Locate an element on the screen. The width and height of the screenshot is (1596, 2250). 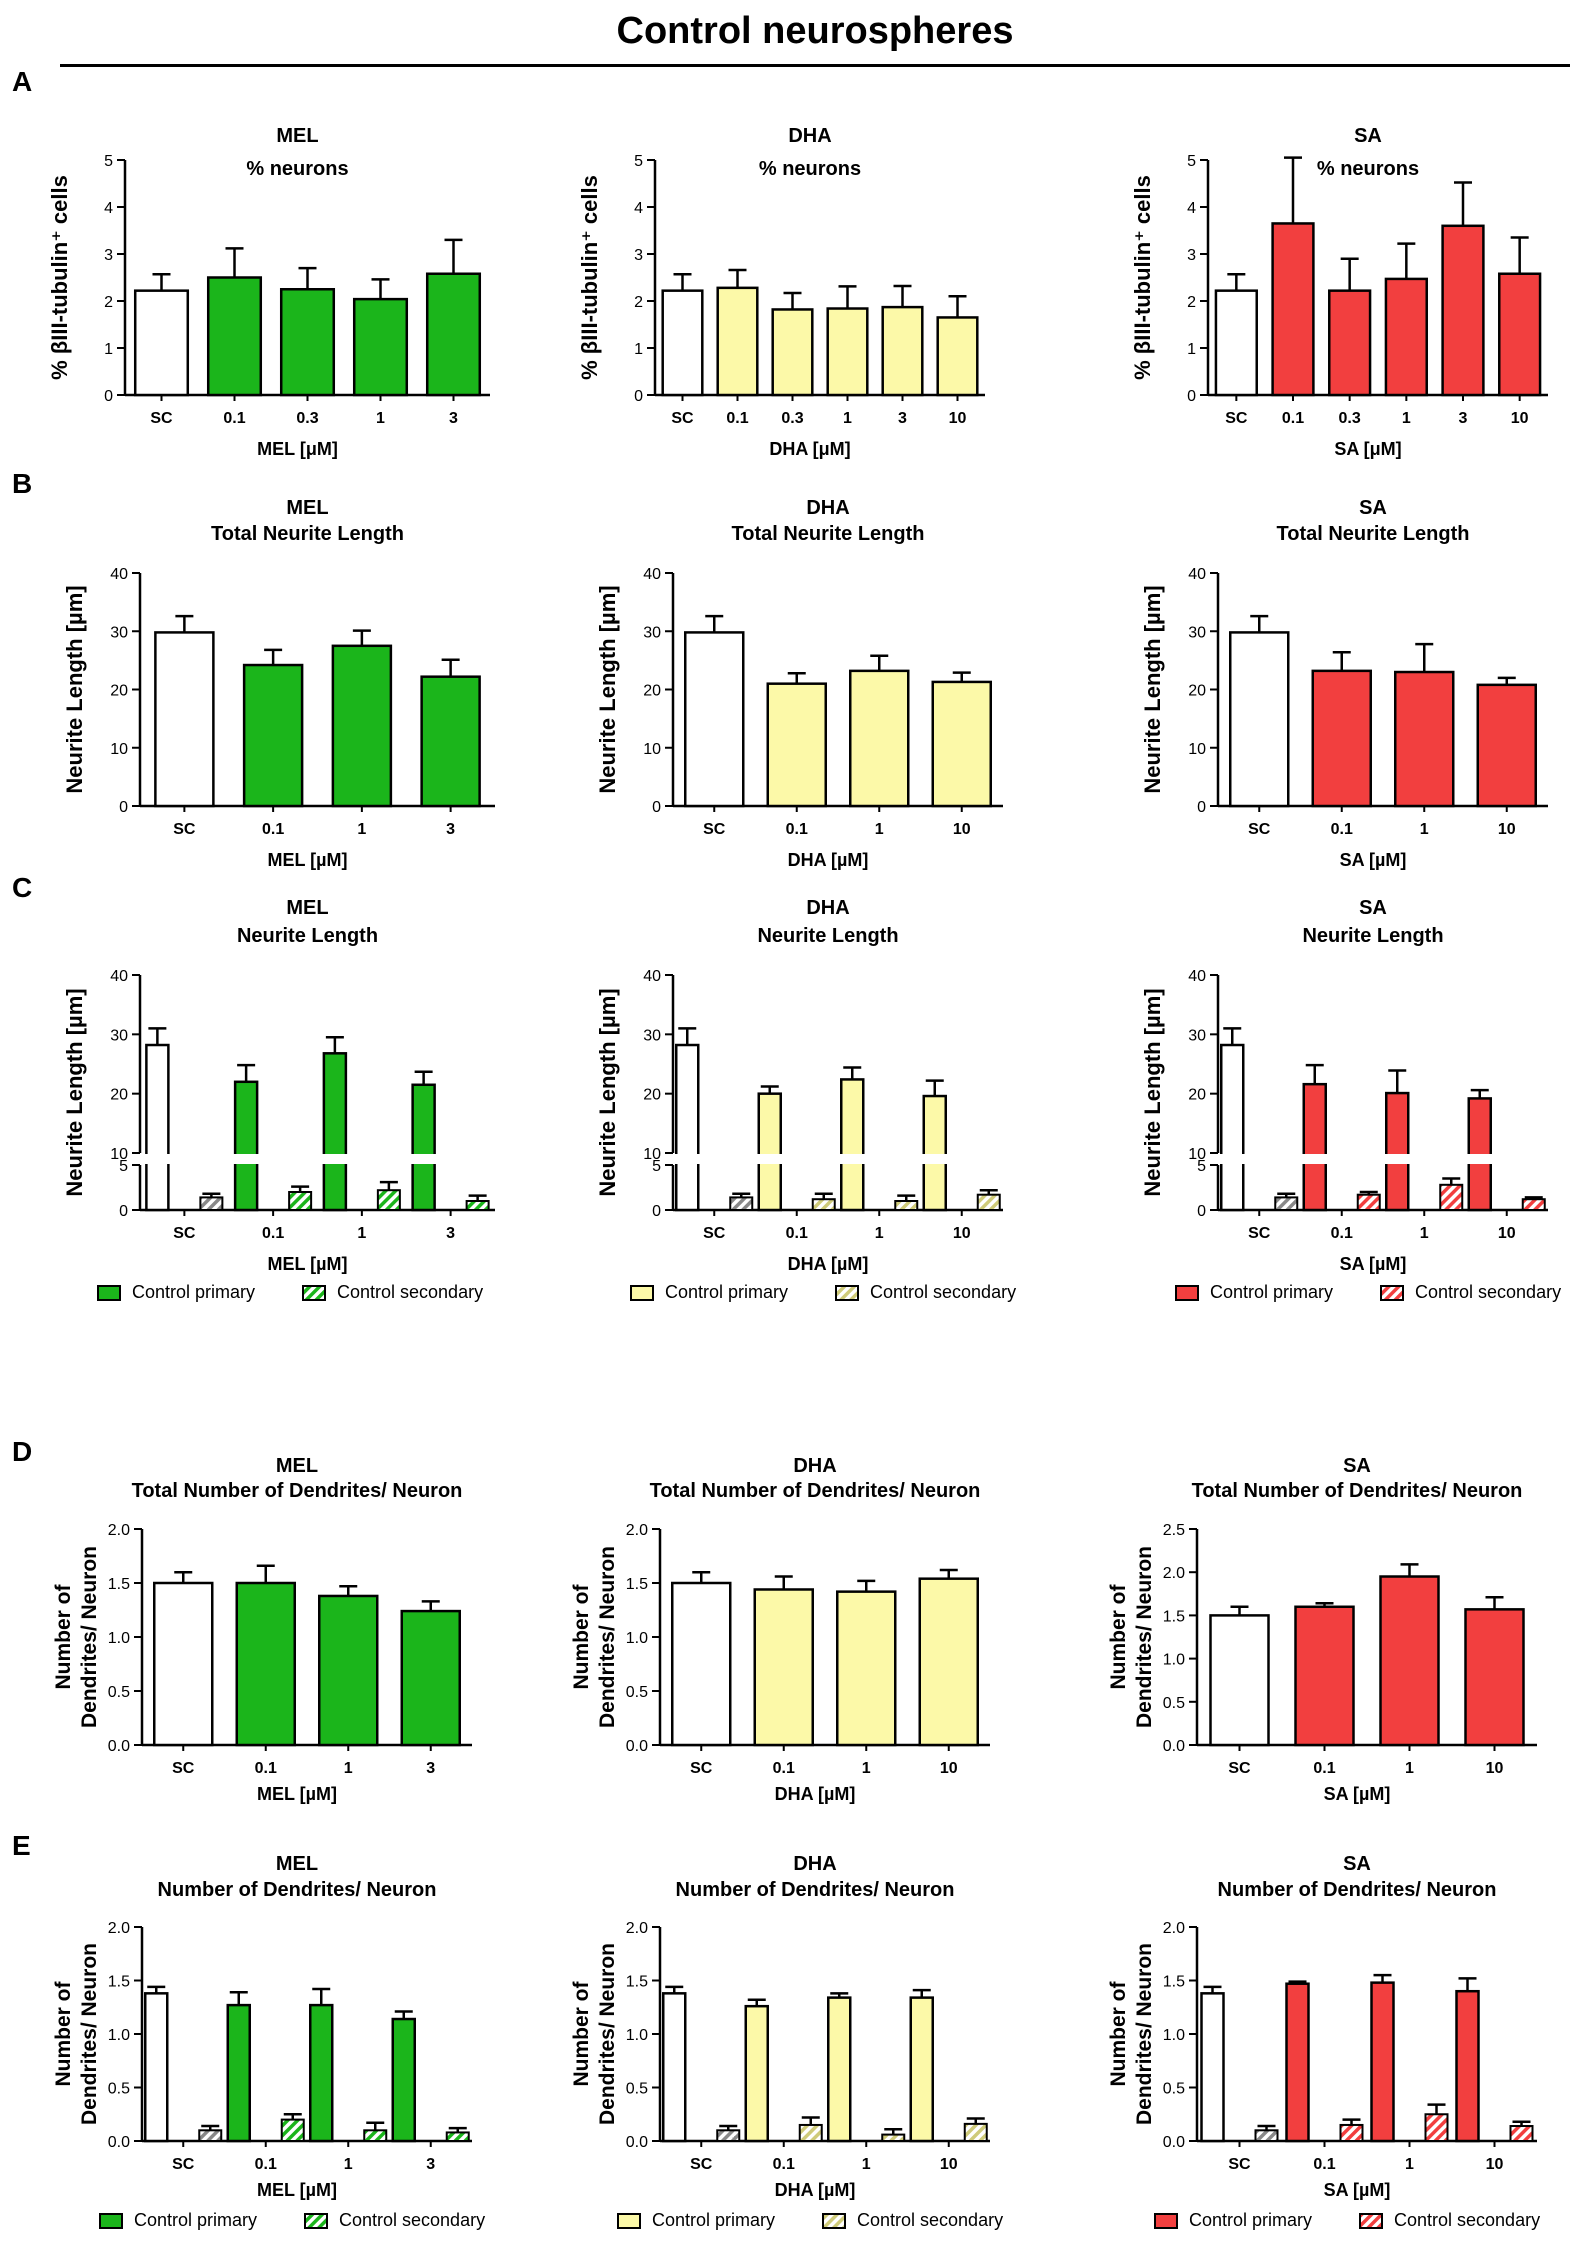
c-dha-x-tick-label: 10 is located at coordinates (962, 1233).